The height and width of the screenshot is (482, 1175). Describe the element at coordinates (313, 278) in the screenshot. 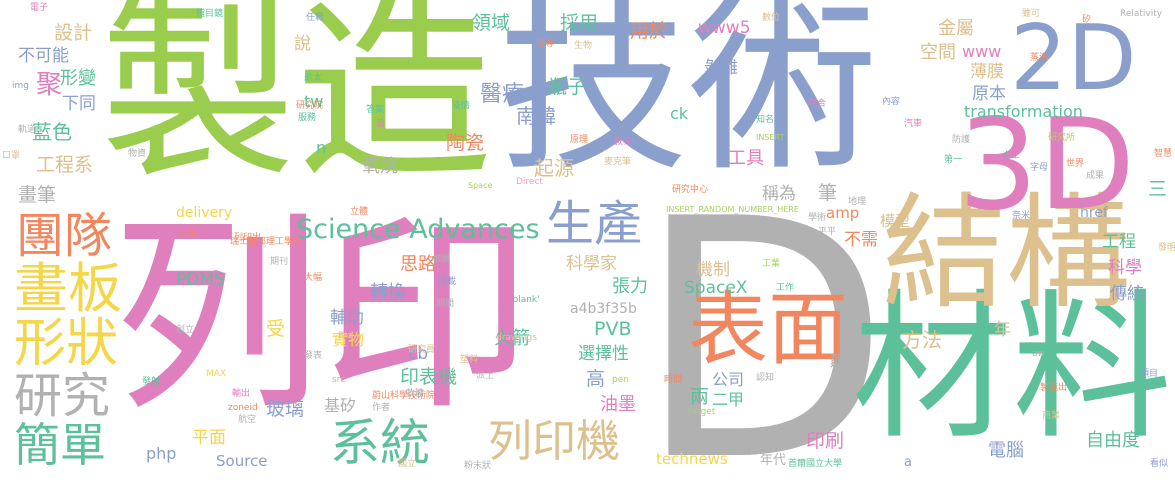

I see `word: 大幅` at that location.